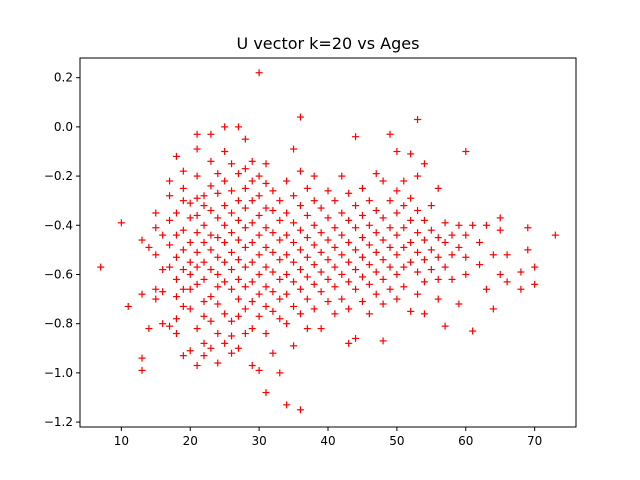  I want to click on y-tick-label: −1.2, so click(58, 422).